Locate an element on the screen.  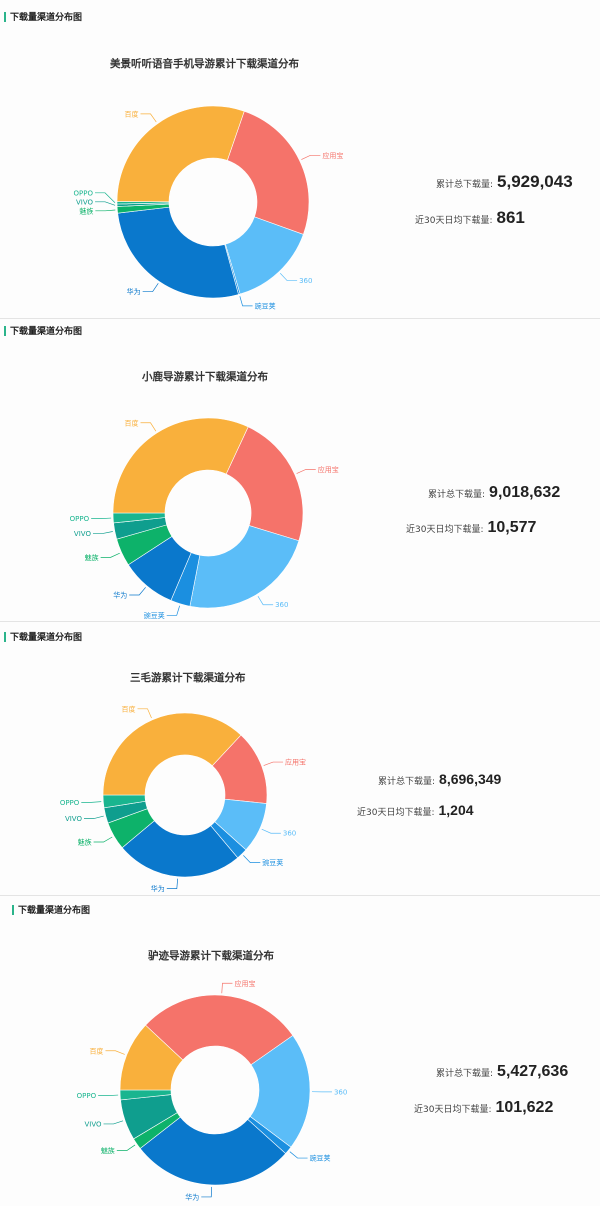
total-downloads: 累计总下载量: 5,929,043 is located at coordinates (504, 181).